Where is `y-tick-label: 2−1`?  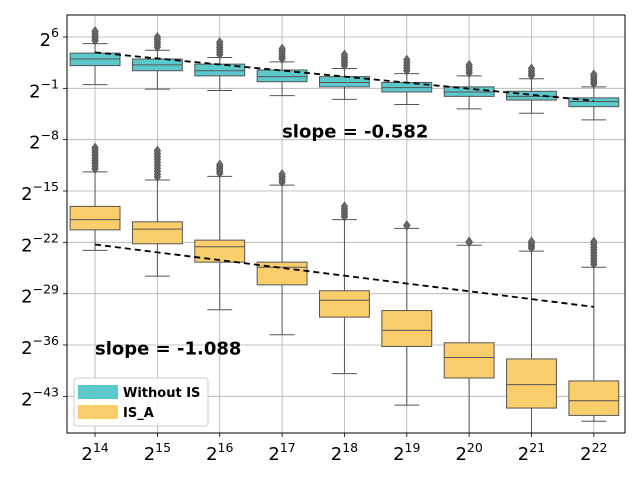
y-tick-label: 2−1 is located at coordinates (44, 89).